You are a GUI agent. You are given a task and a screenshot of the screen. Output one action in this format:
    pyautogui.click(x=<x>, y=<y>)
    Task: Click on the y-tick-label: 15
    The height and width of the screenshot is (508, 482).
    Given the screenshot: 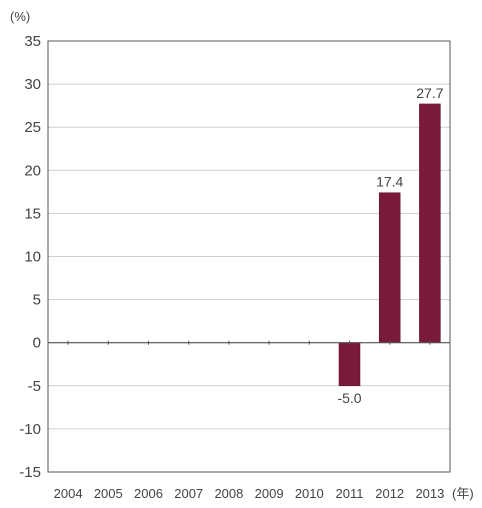 What is the action you would take?
    pyautogui.click(x=32, y=213)
    